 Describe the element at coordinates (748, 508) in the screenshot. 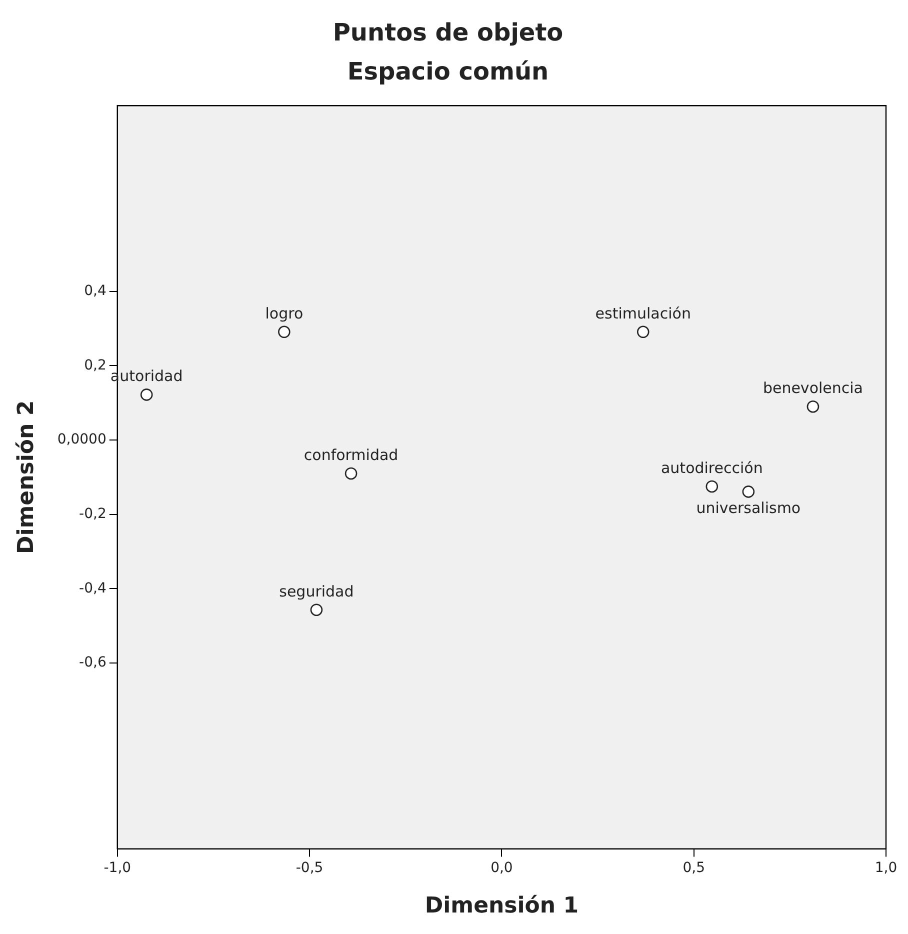

I see `annotation: universalismo` at that location.